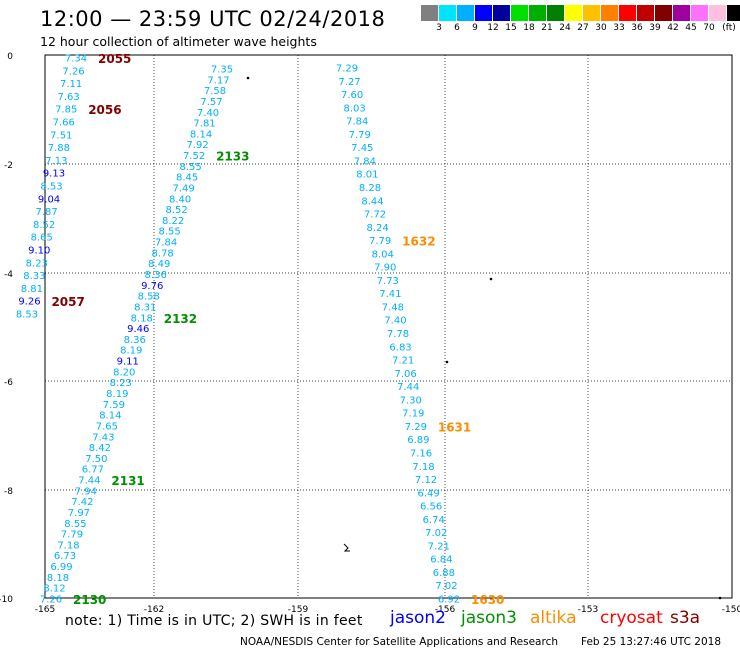 The width and height of the screenshot is (740, 650). Describe the element at coordinates (222, 70) in the screenshot. I see `wave-height-value: 7.35` at that location.